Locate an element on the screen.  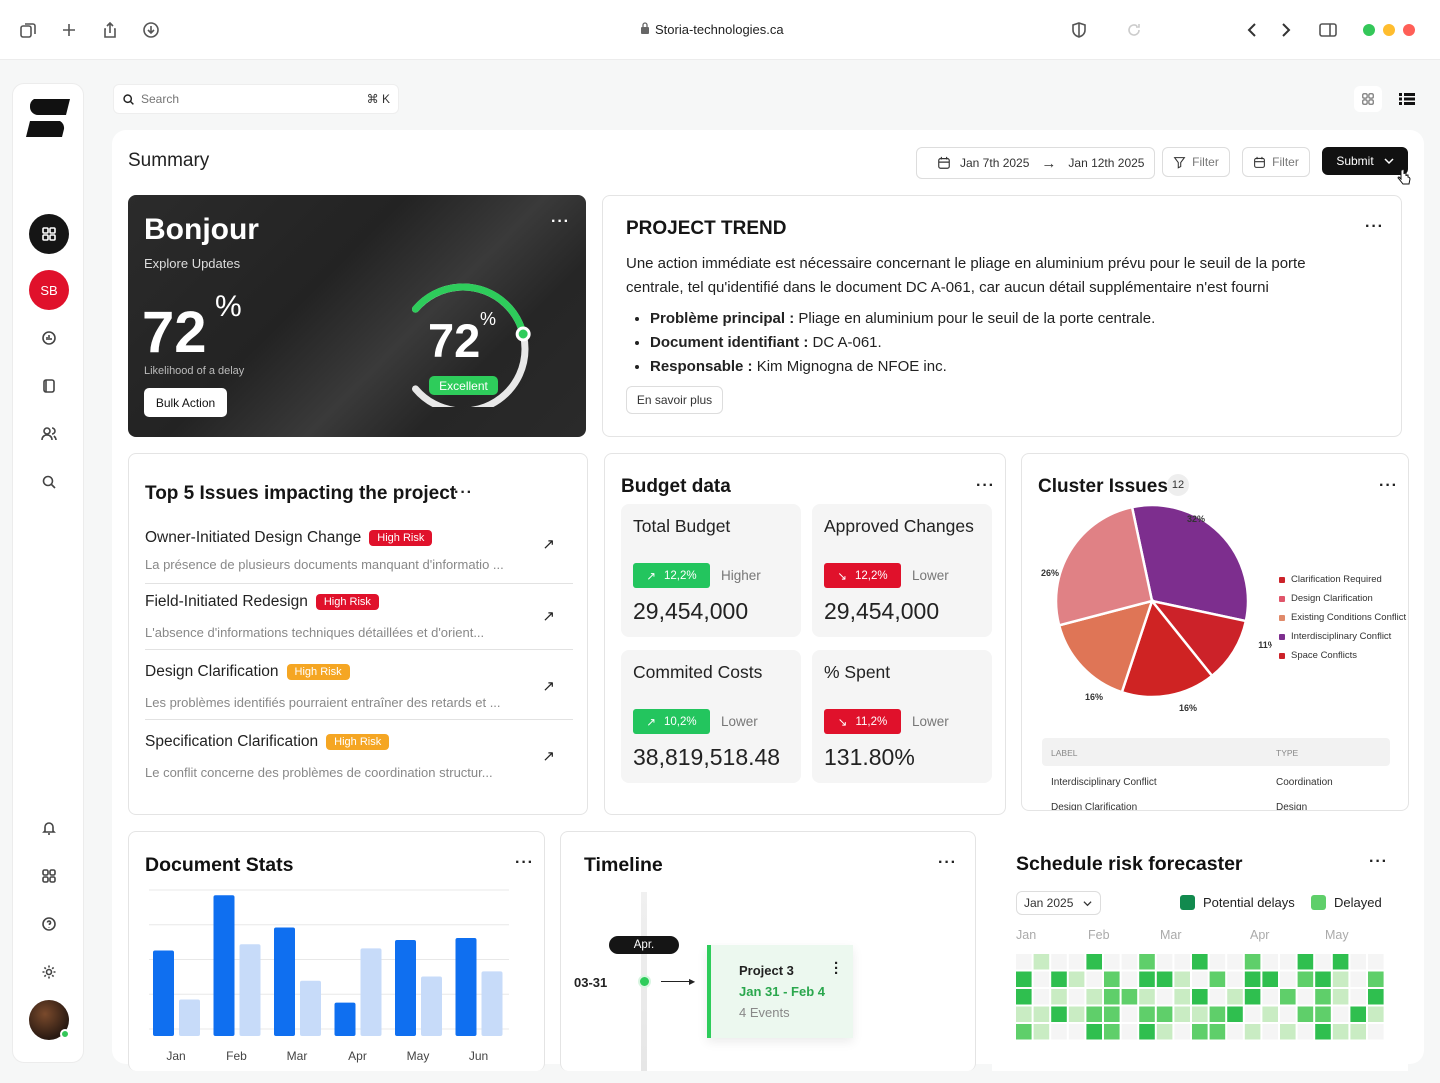
back-icon is located at coordinates (1253, 30).